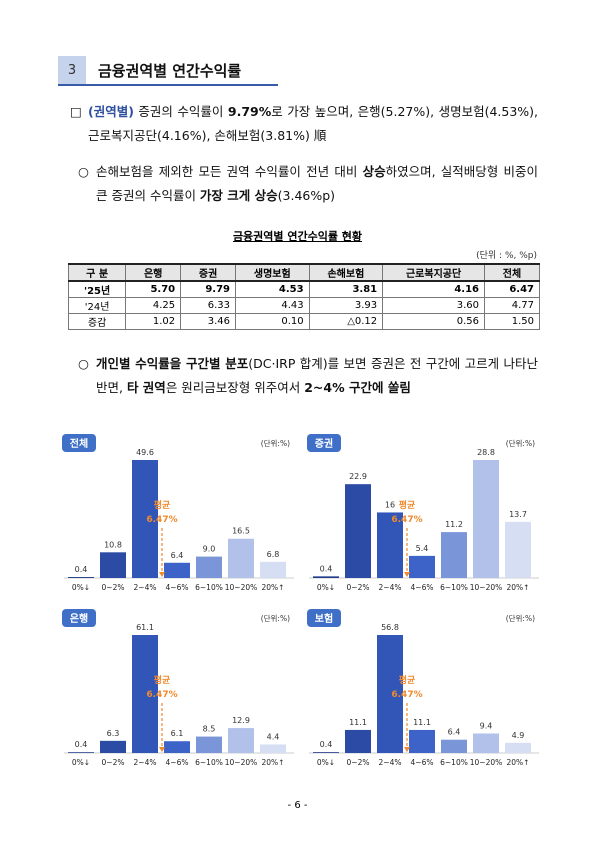 The image size is (595, 841). I want to click on section-header: 3 금융권역별 연간수익률, so click(168, 71).